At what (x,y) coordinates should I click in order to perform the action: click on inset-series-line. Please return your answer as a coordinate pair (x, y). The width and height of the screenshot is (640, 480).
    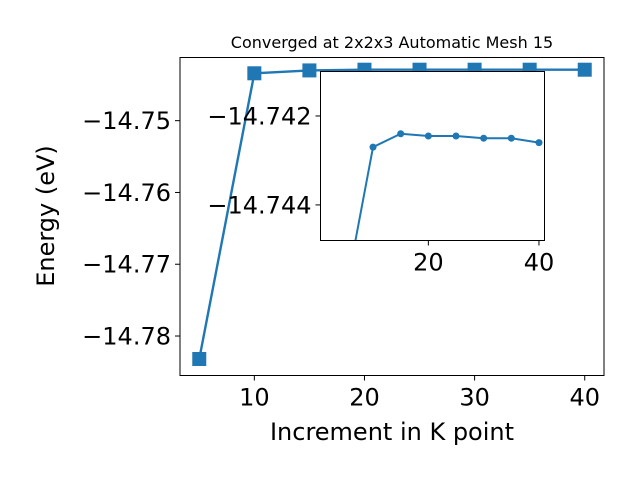
    Looking at the image, I should click on (447, 186).